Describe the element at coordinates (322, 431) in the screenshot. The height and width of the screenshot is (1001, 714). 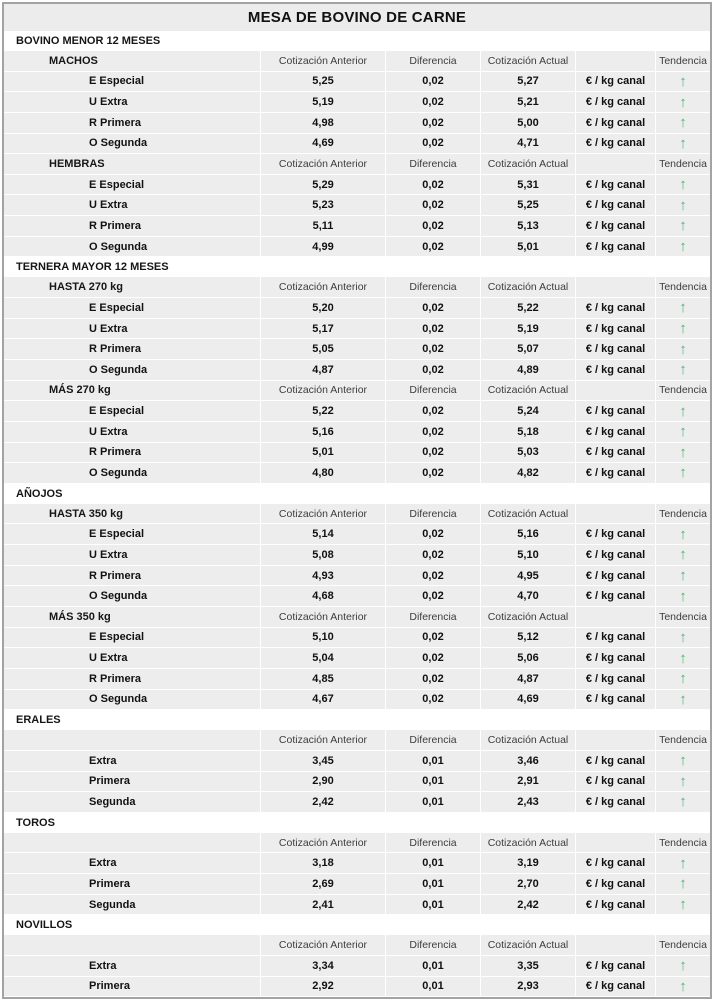
I see `prev-quote-value: 5,16` at that location.